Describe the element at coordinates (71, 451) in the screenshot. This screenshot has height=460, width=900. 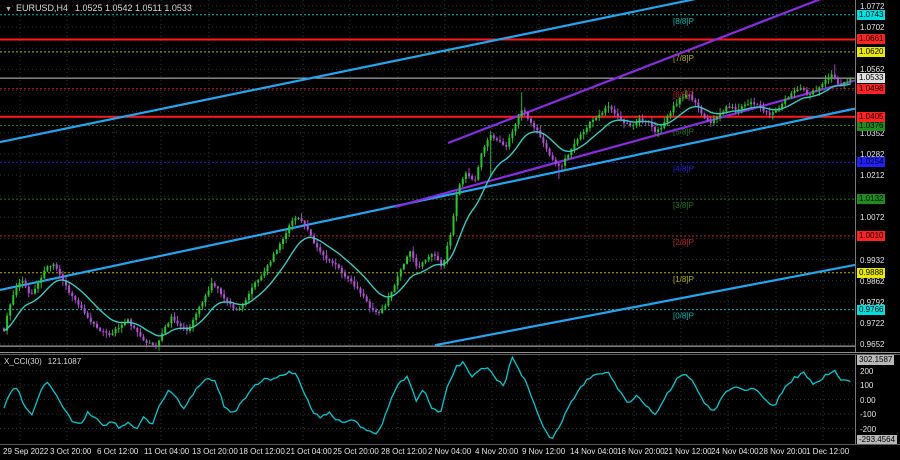
I see `time-axis-label: 3 Oct 20:00` at that location.